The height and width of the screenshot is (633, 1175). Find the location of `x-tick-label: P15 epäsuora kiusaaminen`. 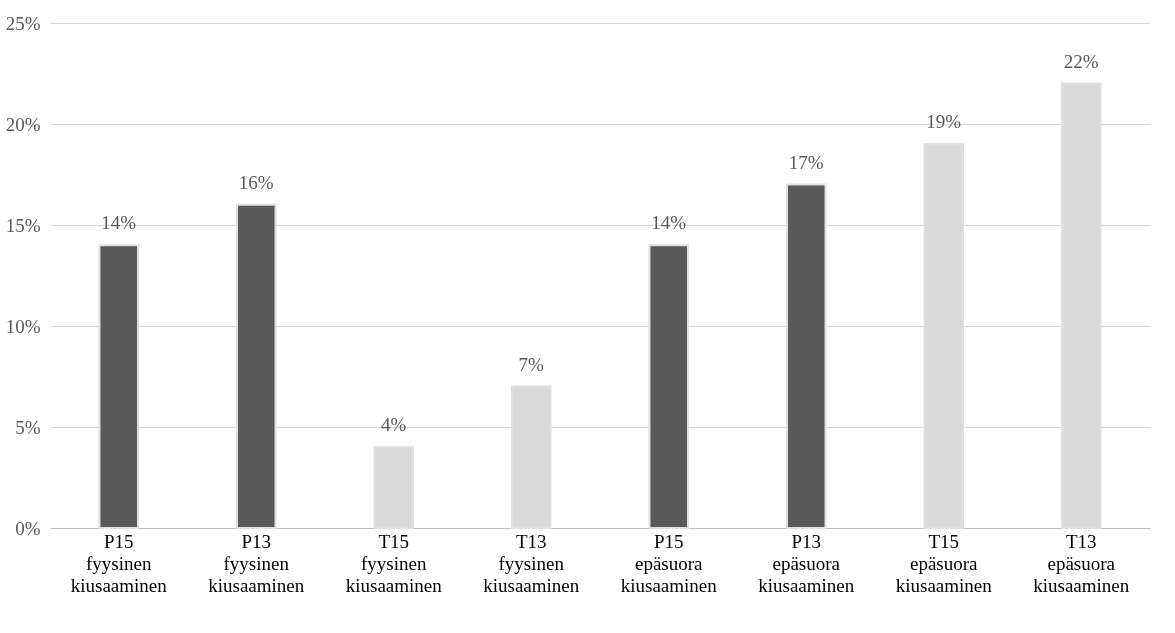

x-tick-label: P15 epäsuora kiusaaminen is located at coordinates (669, 563).